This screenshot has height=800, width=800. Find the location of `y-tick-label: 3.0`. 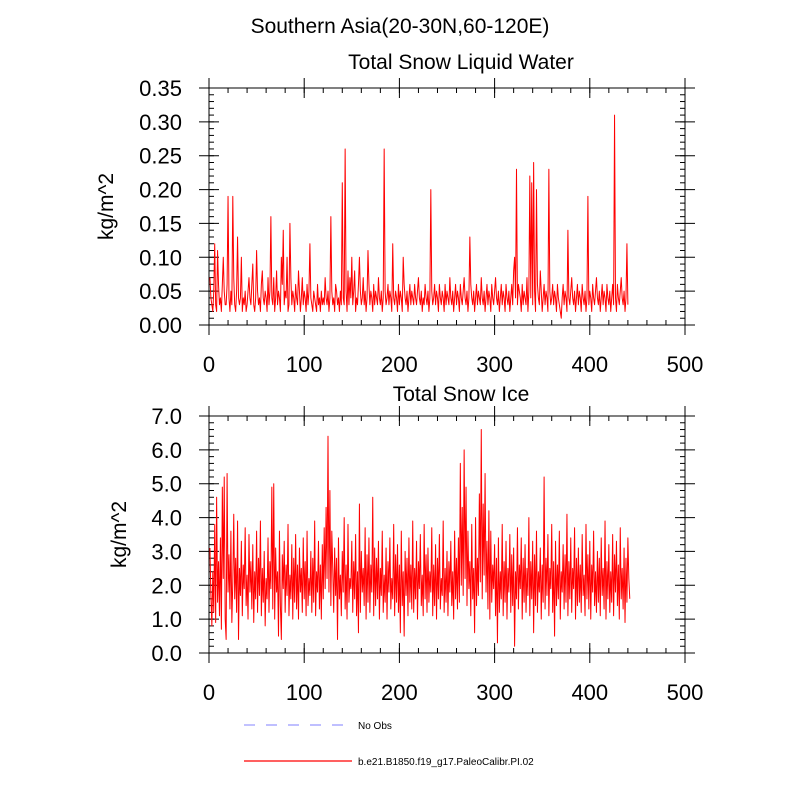

y-tick-label: 3.0 is located at coordinates (166, 551).